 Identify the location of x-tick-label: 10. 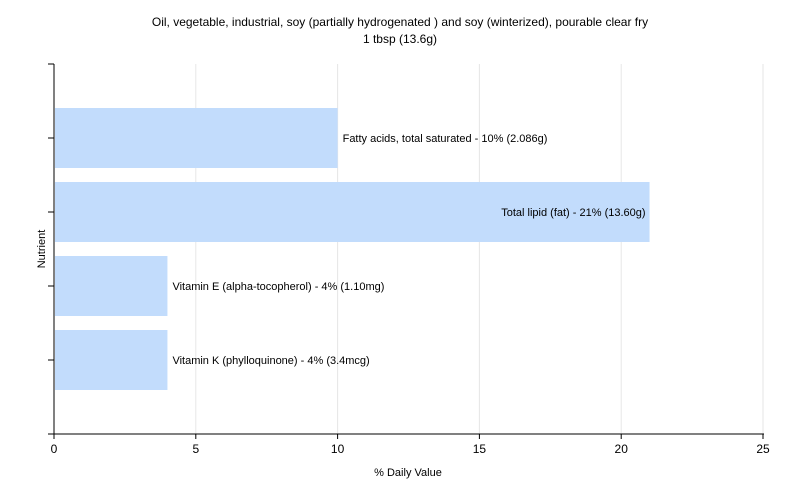
(338, 449).